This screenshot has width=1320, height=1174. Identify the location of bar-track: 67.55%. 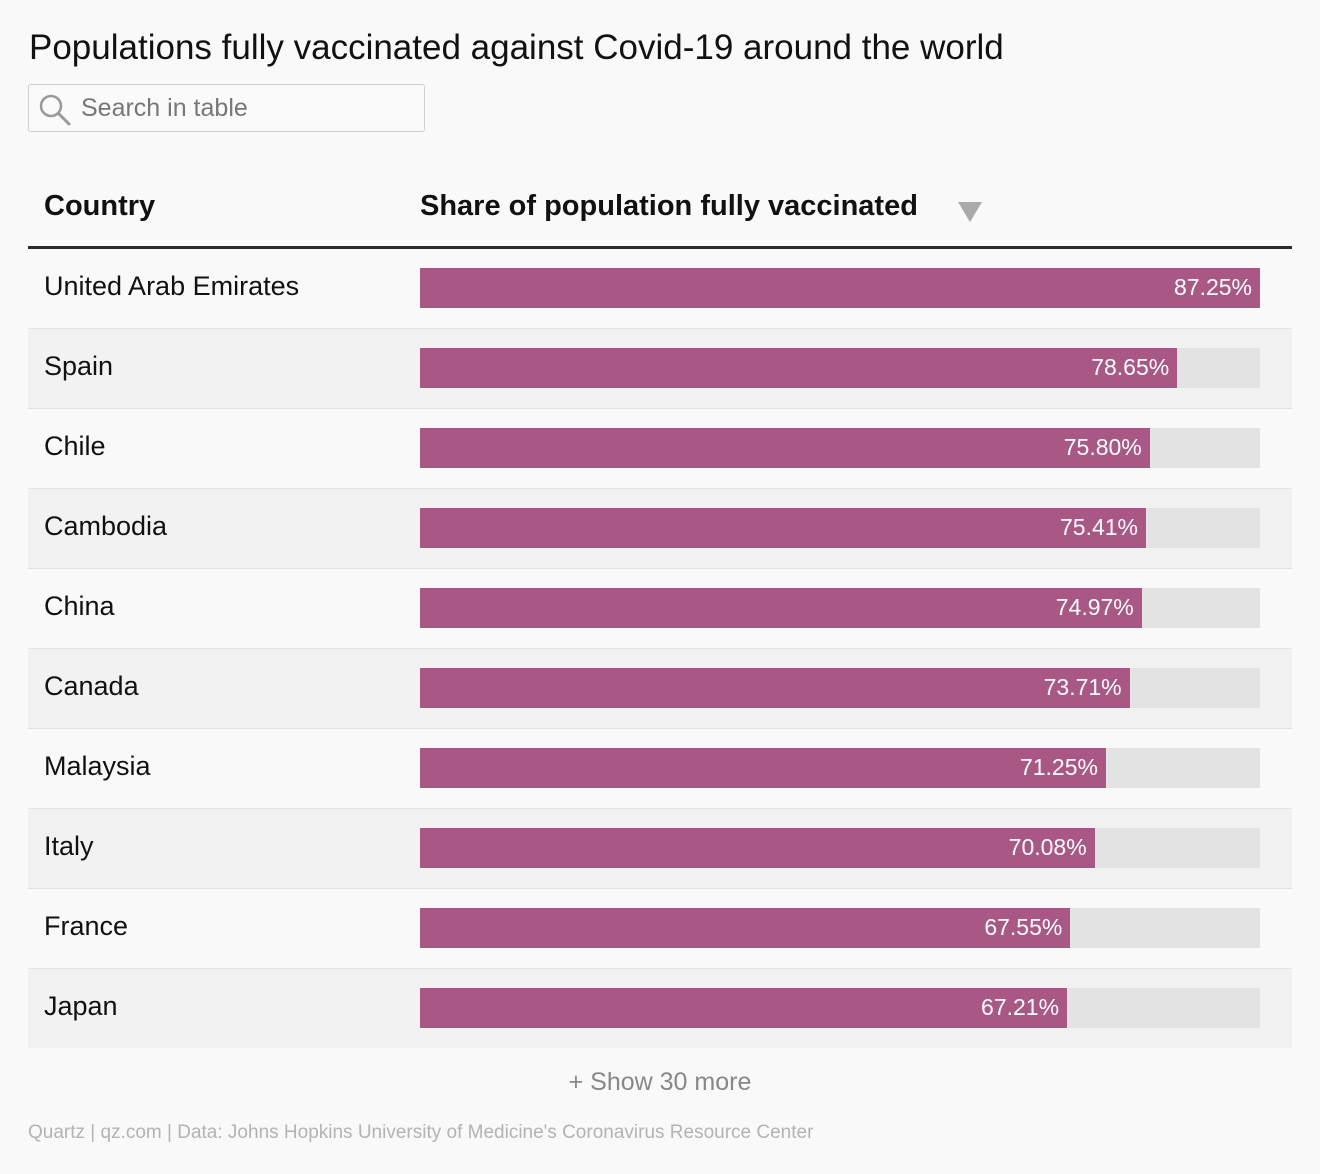
(840, 928).